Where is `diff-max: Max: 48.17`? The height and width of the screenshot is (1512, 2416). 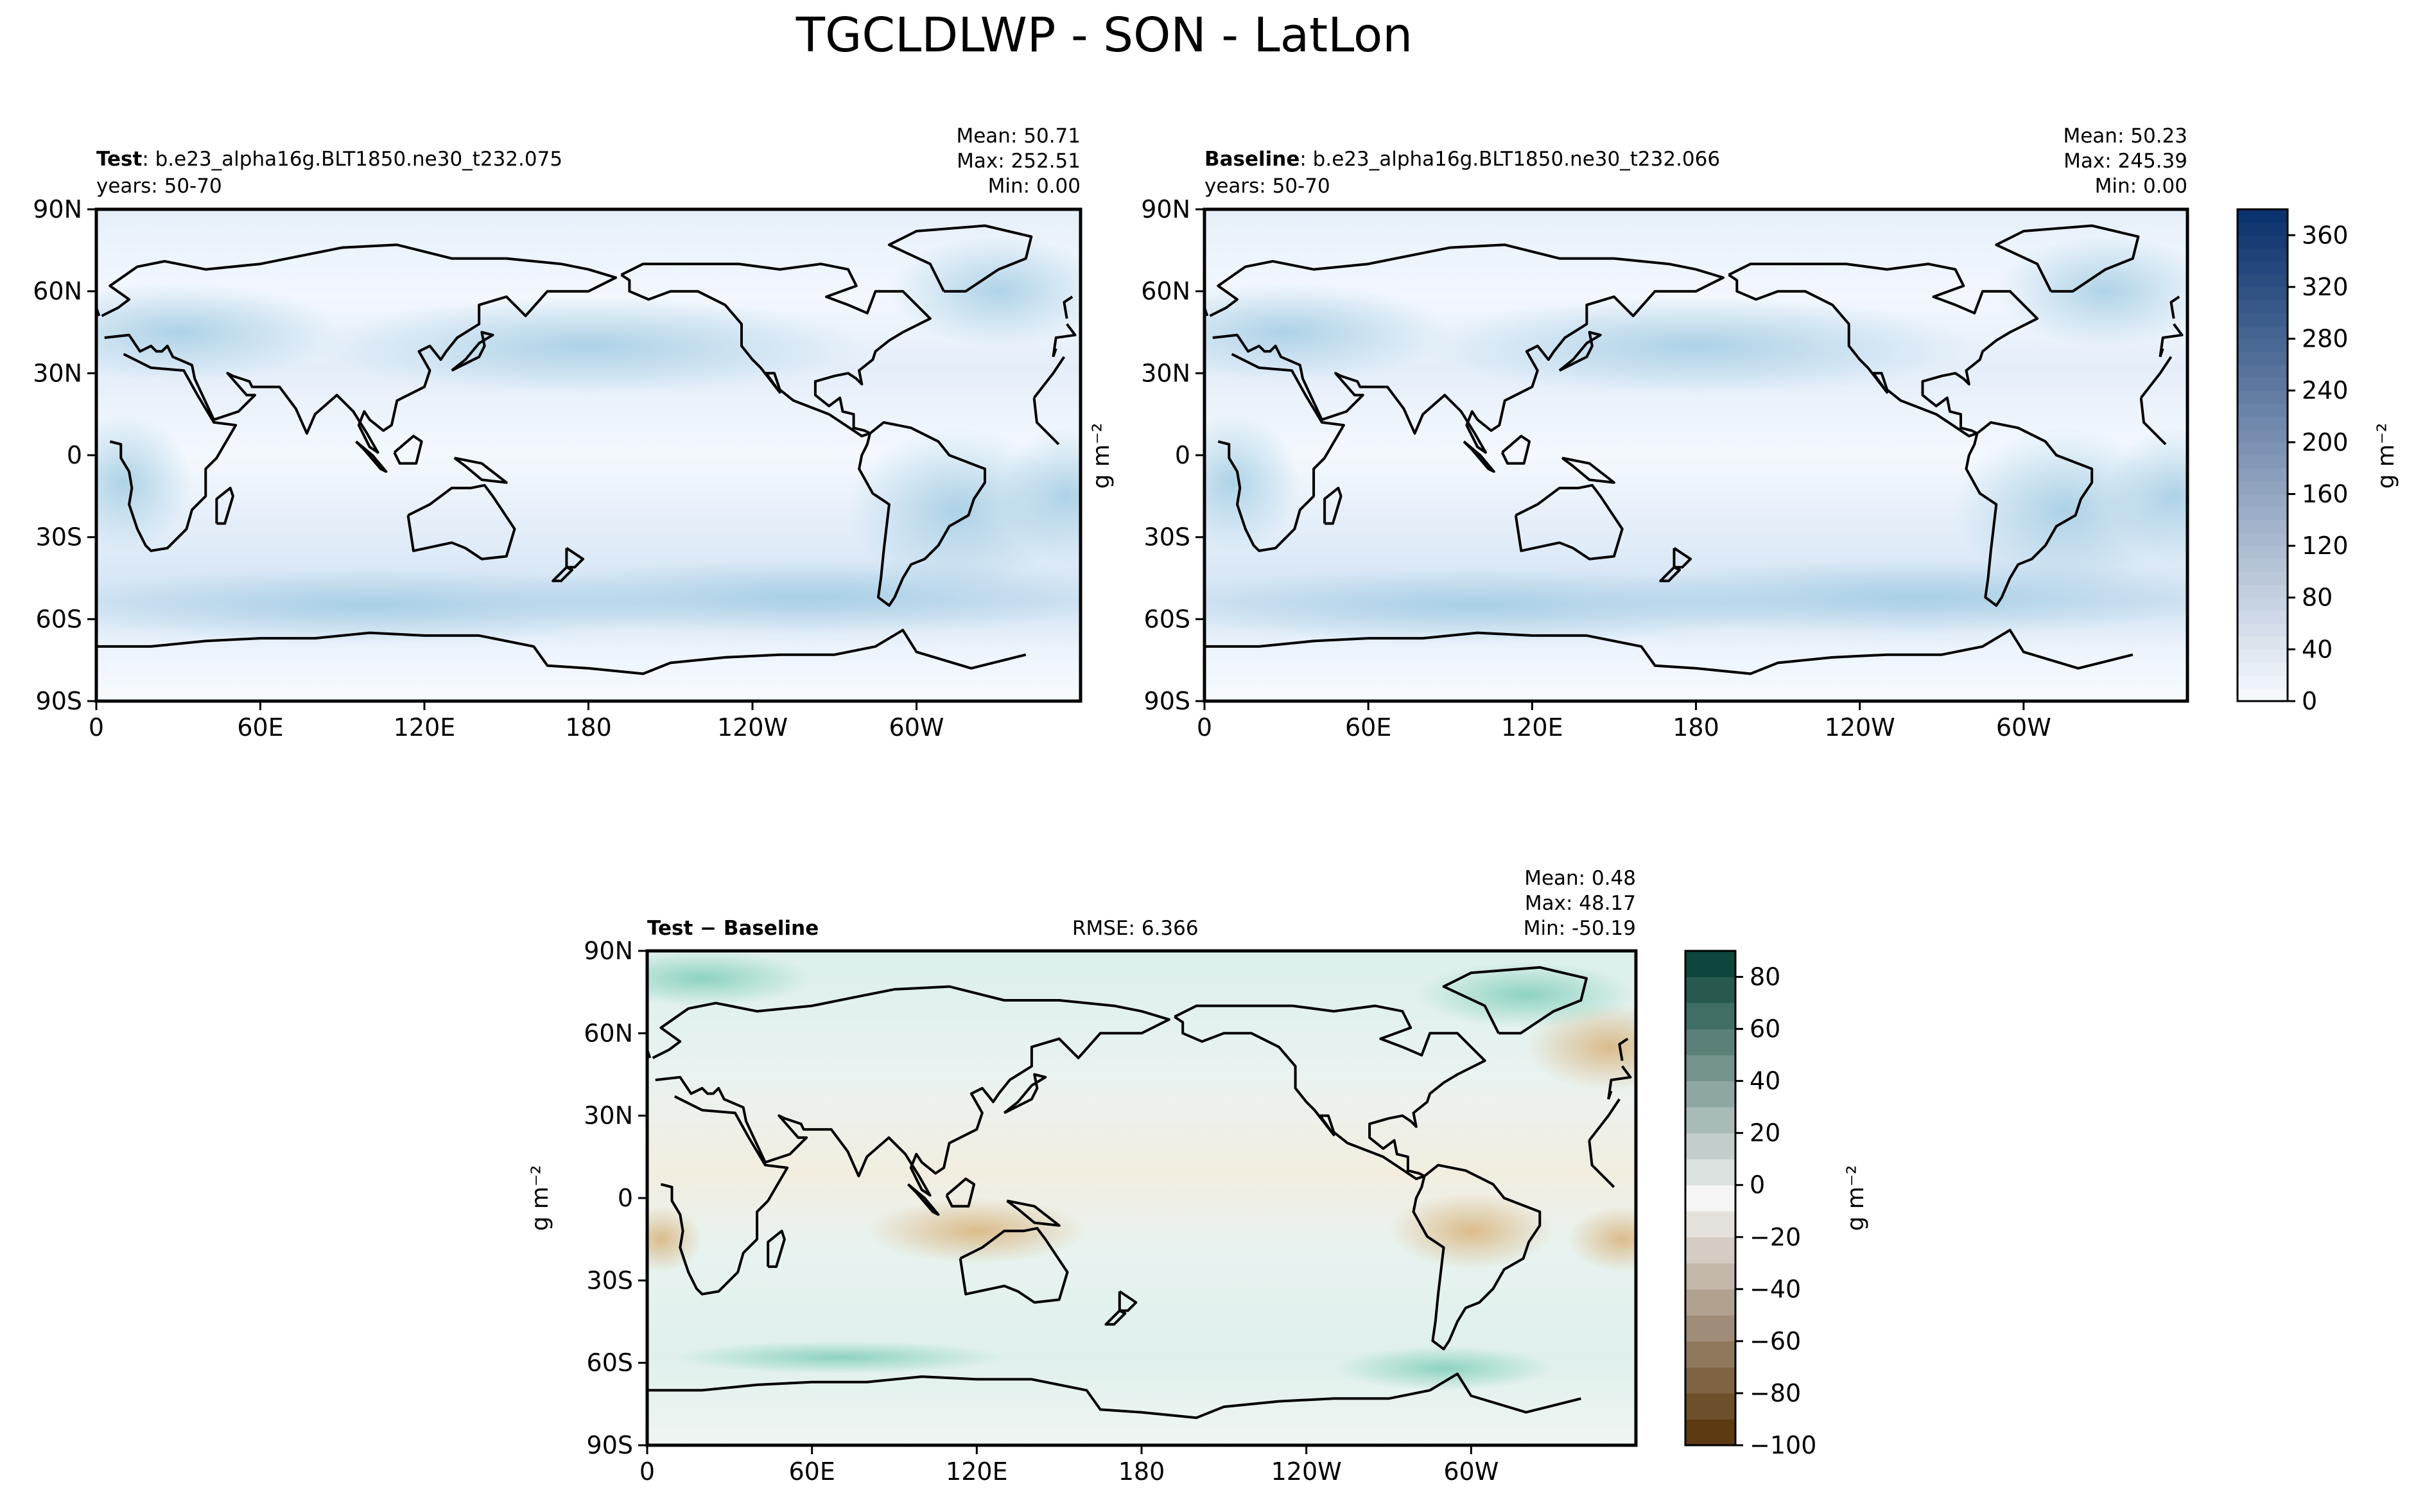
diff-max: Max: 48.17 is located at coordinates (1580, 903).